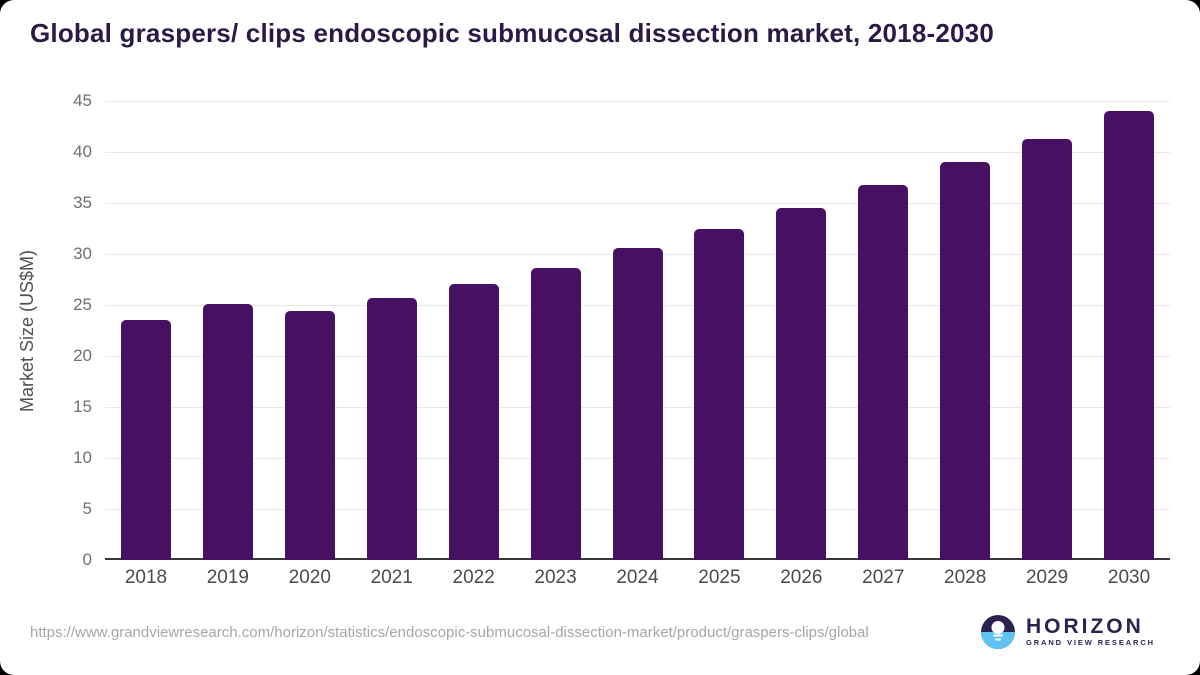 This screenshot has height=675, width=1200. What do you see at coordinates (87, 508) in the screenshot?
I see `y-tick-label-5: 5` at bounding box center [87, 508].